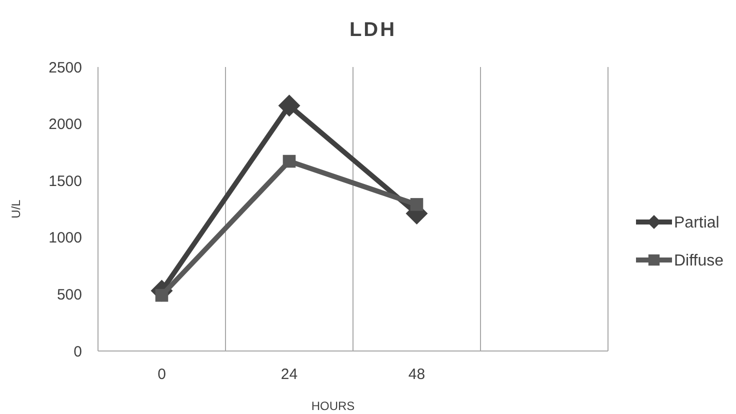 The height and width of the screenshot is (414, 736). What do you see at coordinates (697, 223) in the screenshot?
I see `legend-label: Partial` at bounding box center [697, 223].